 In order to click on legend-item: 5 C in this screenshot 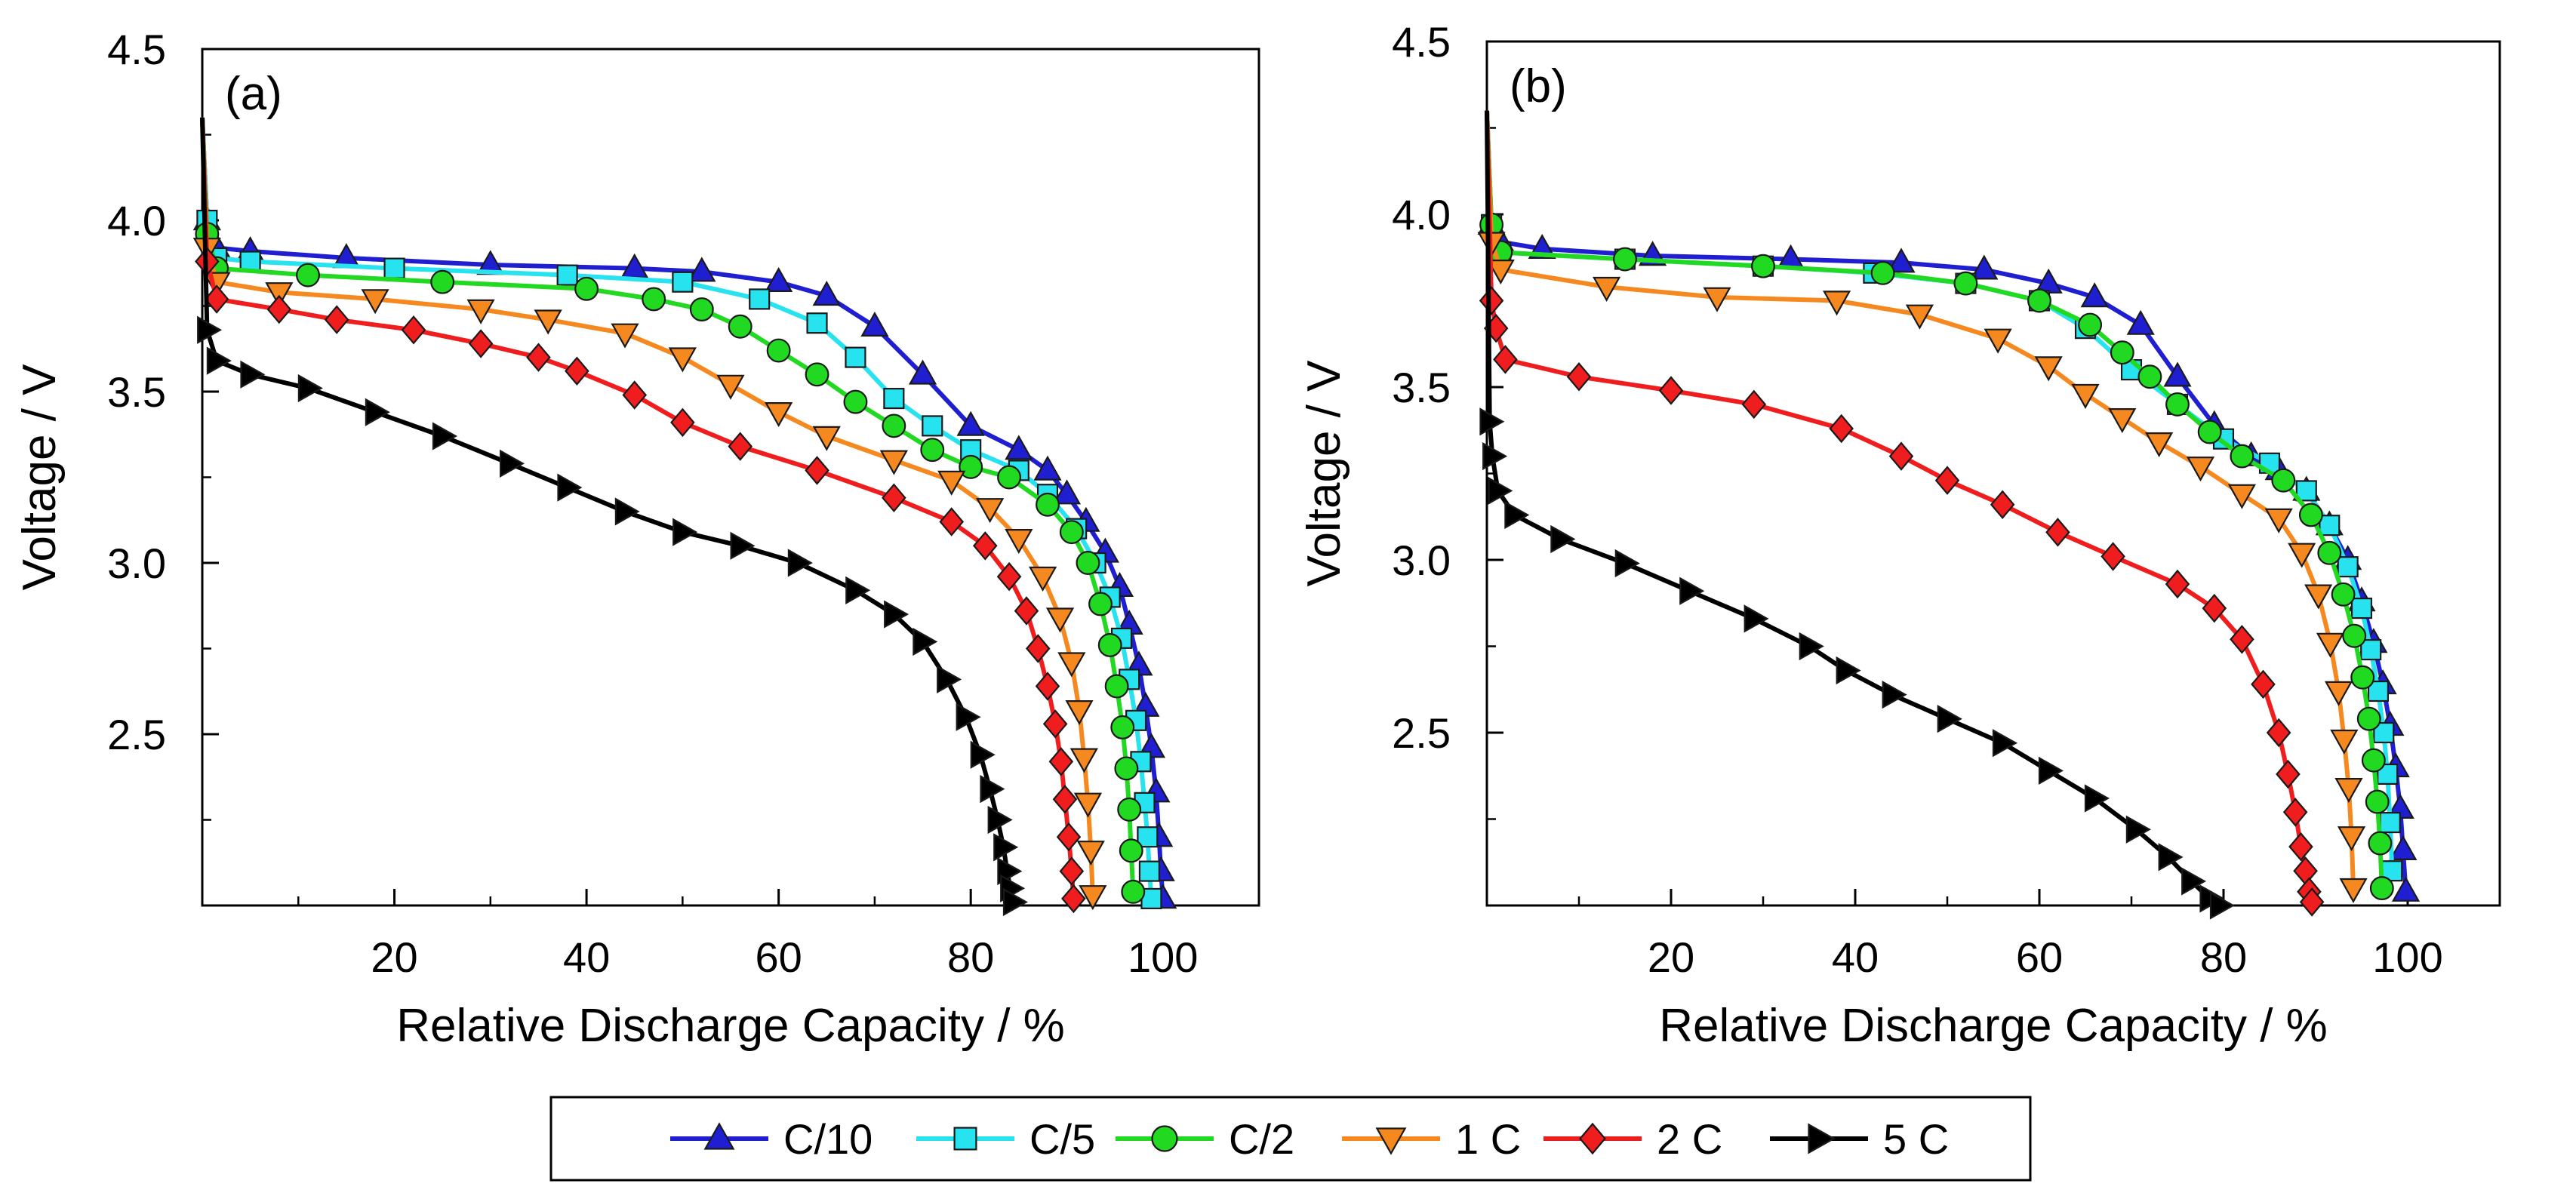, I will do `click(1860, 1139)`.